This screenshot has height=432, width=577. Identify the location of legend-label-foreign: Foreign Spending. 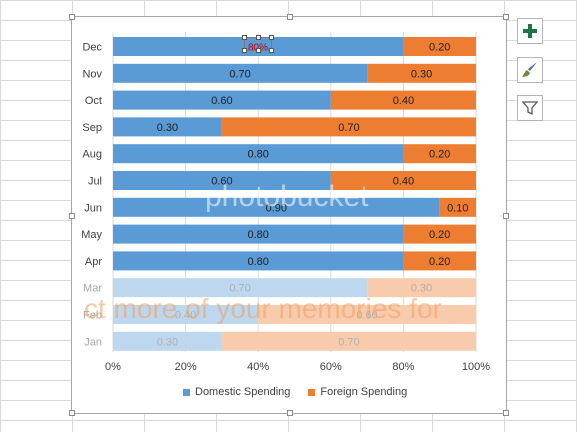
(364, 392).